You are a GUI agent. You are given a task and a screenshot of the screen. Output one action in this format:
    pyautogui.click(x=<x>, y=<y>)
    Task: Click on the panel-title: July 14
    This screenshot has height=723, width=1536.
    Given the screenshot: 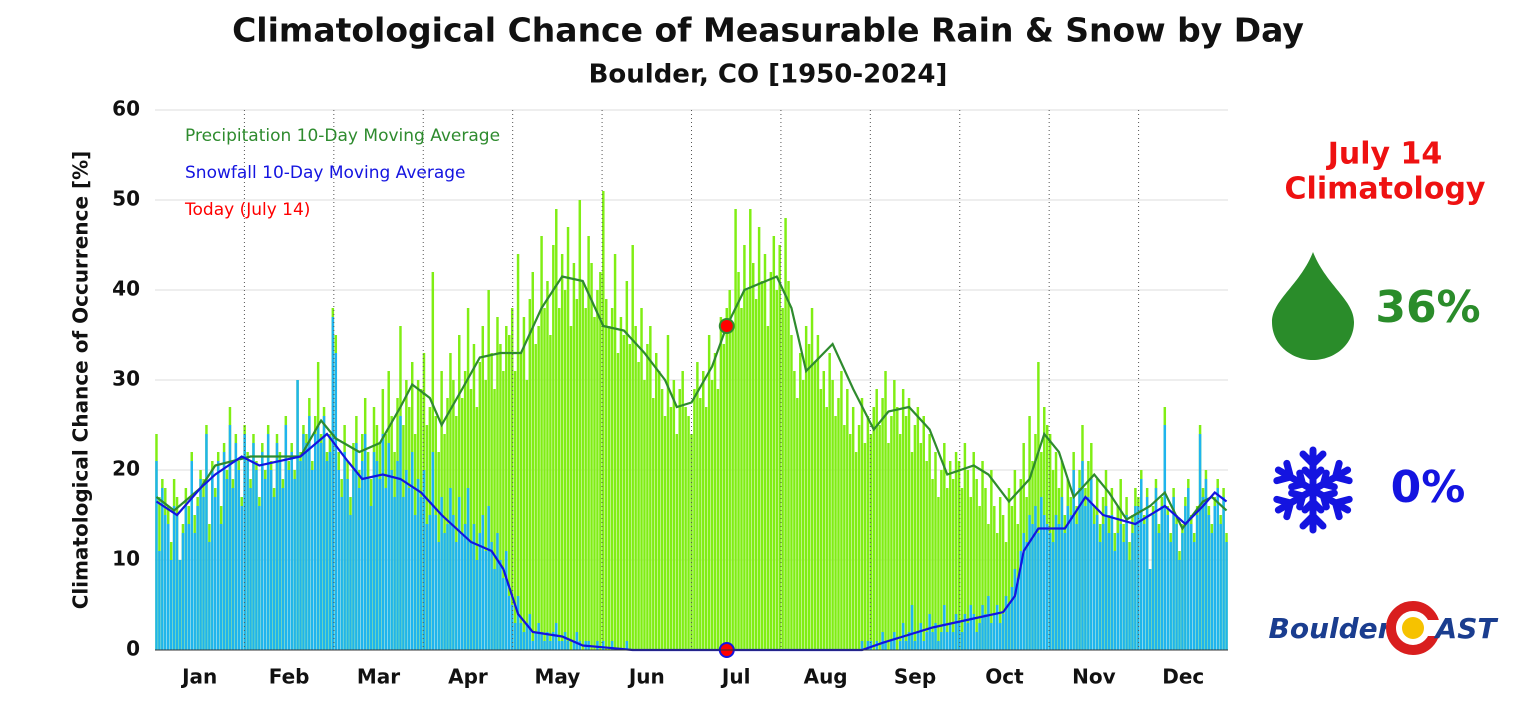 What is the action you would take?
    pyautogui.click(x=1384, y=154)
    